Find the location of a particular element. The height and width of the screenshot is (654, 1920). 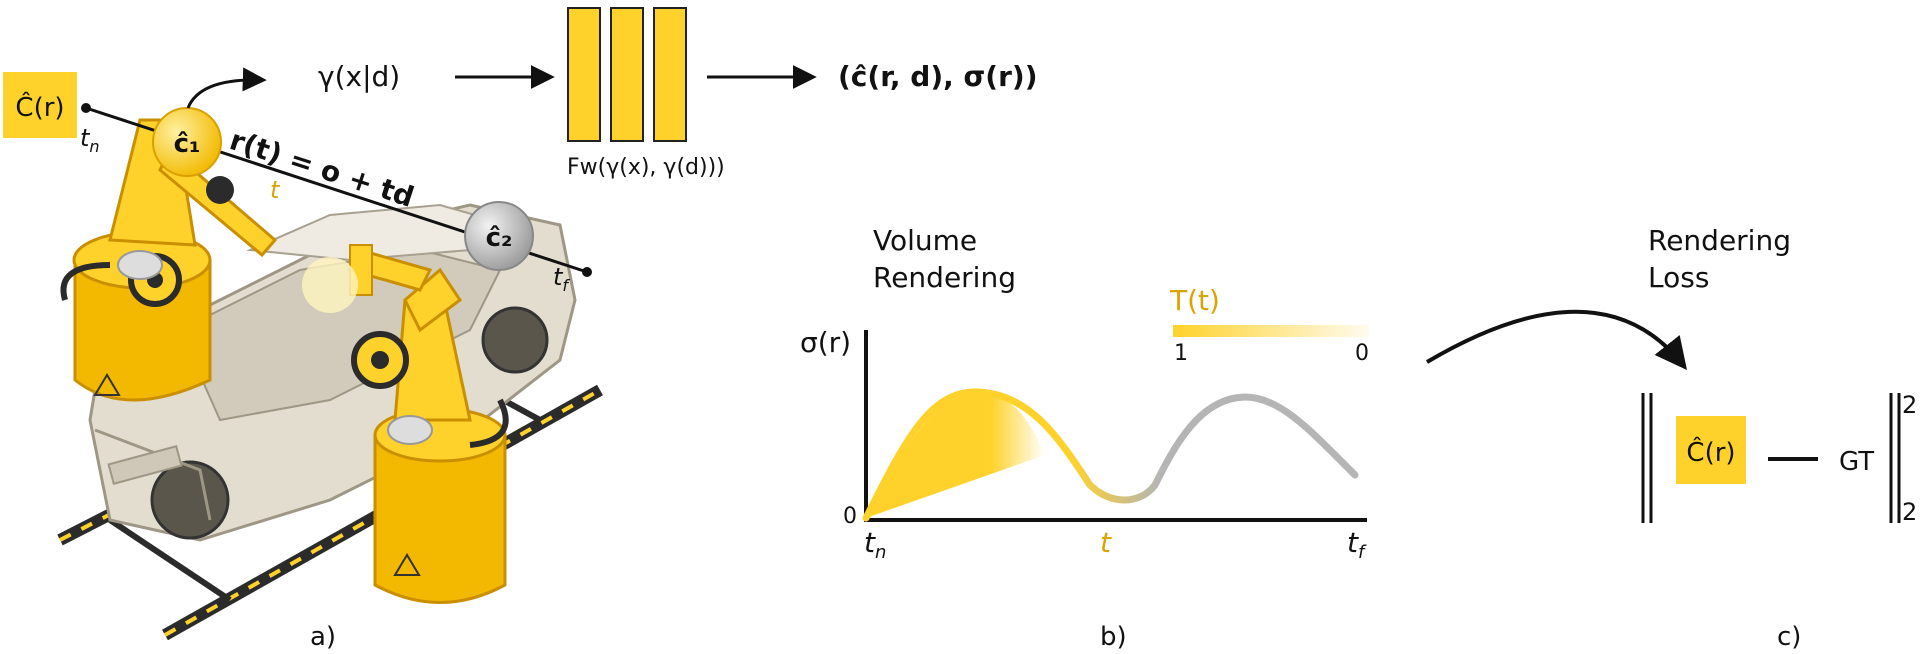

norm-right-bars is located at coordinates (1895, 458).